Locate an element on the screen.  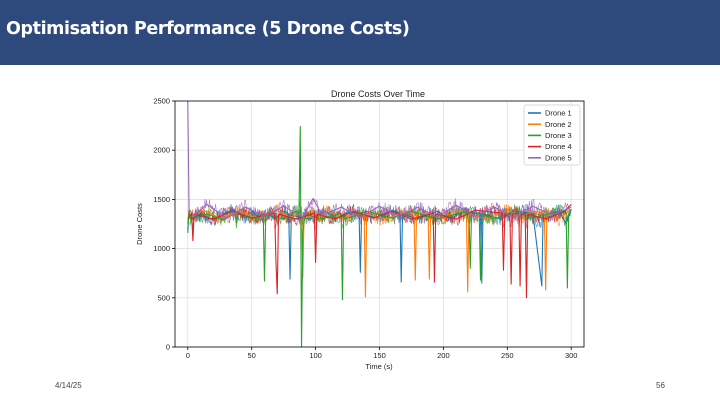
x-tick-label: 250 is located at coordinates (507, 355).